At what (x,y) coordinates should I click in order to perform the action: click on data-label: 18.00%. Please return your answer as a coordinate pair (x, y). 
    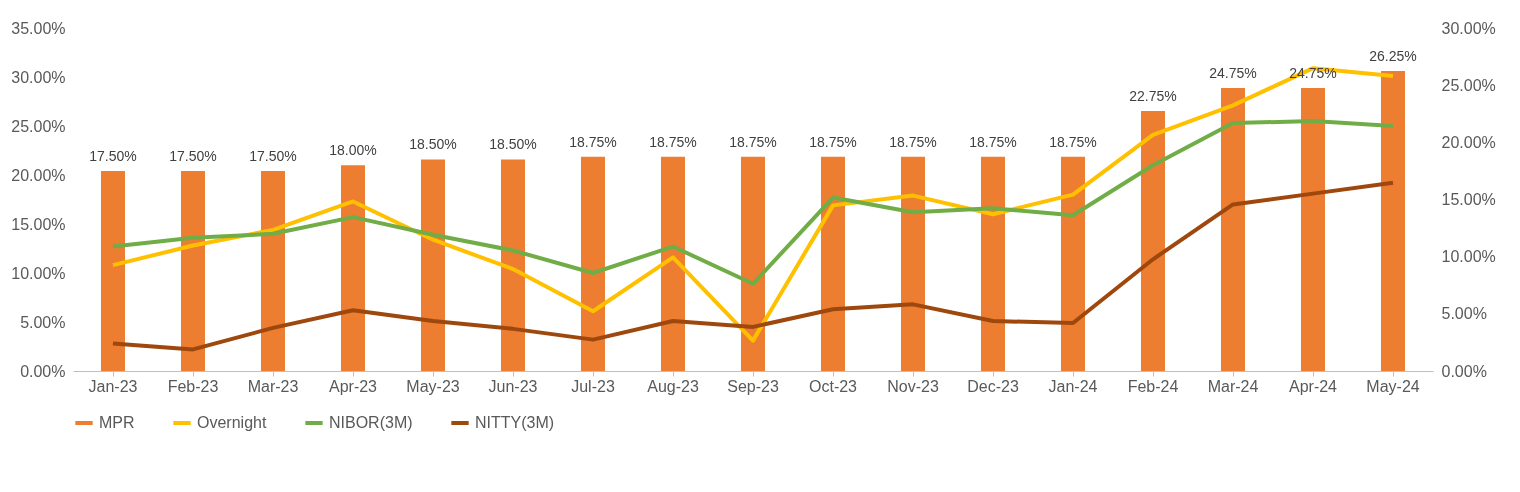
    Looking at the image, I should click on (353, 150).